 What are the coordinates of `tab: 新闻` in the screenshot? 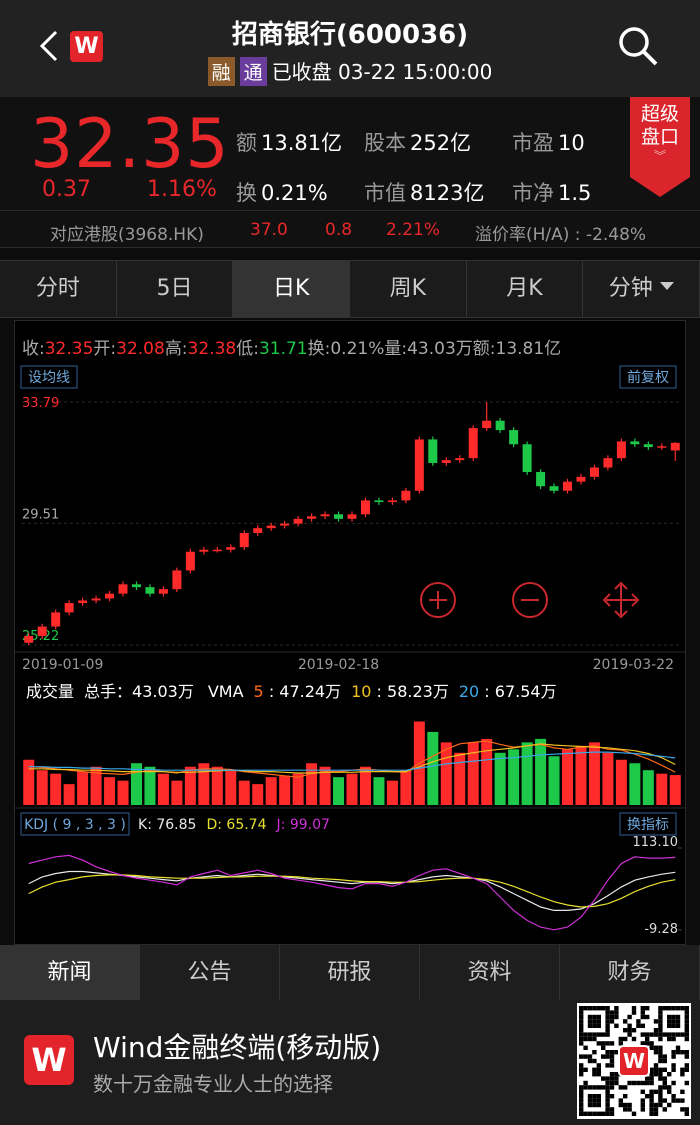 It's located at (70, 972).